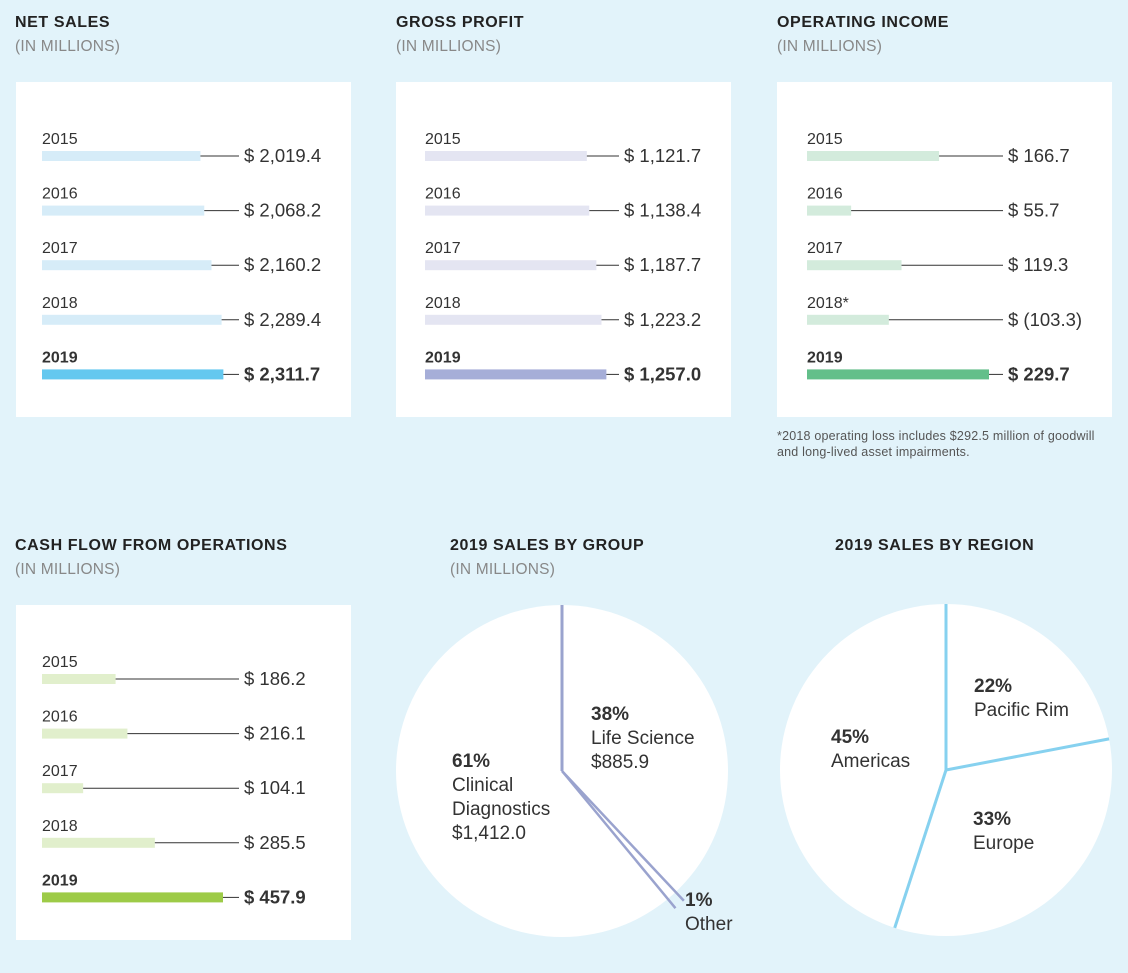  Describe the element at coordinates (501, 809) in the screenshot. I see `group-clinical-label-line2: Diagnostics` at that location.